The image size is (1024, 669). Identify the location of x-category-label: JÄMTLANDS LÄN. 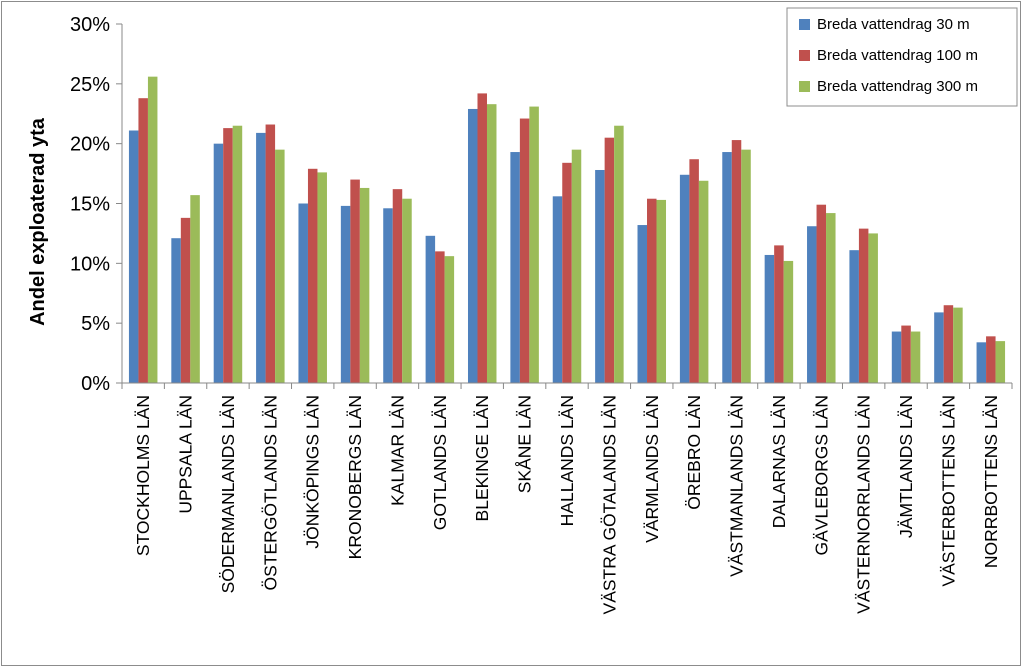
(906, 466).